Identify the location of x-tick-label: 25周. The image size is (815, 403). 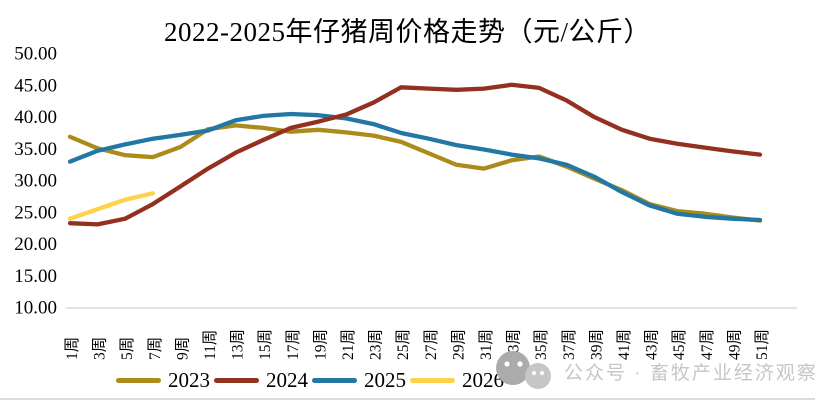
(403, 344).